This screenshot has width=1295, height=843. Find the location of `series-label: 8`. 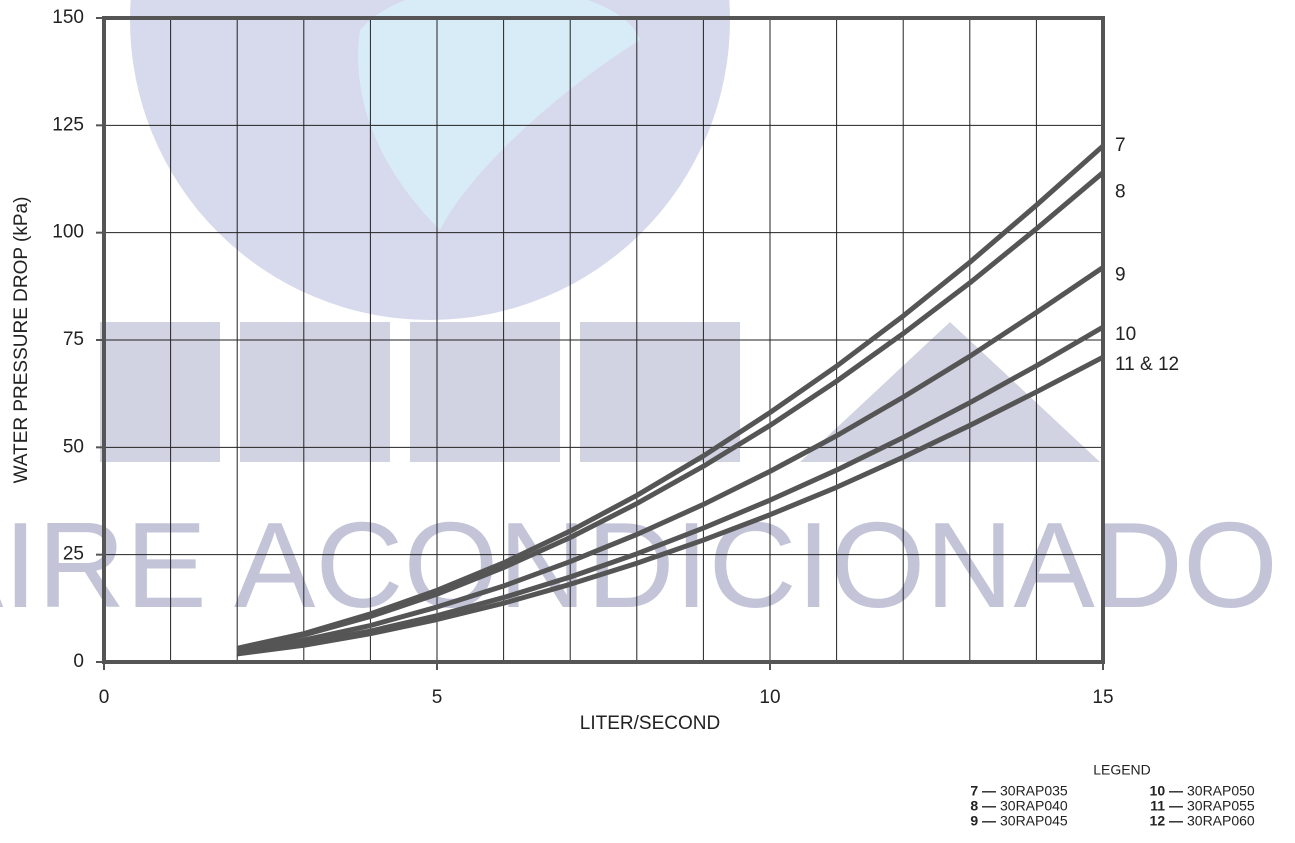

series-label: 8 is located at coordinates (1120, 192).